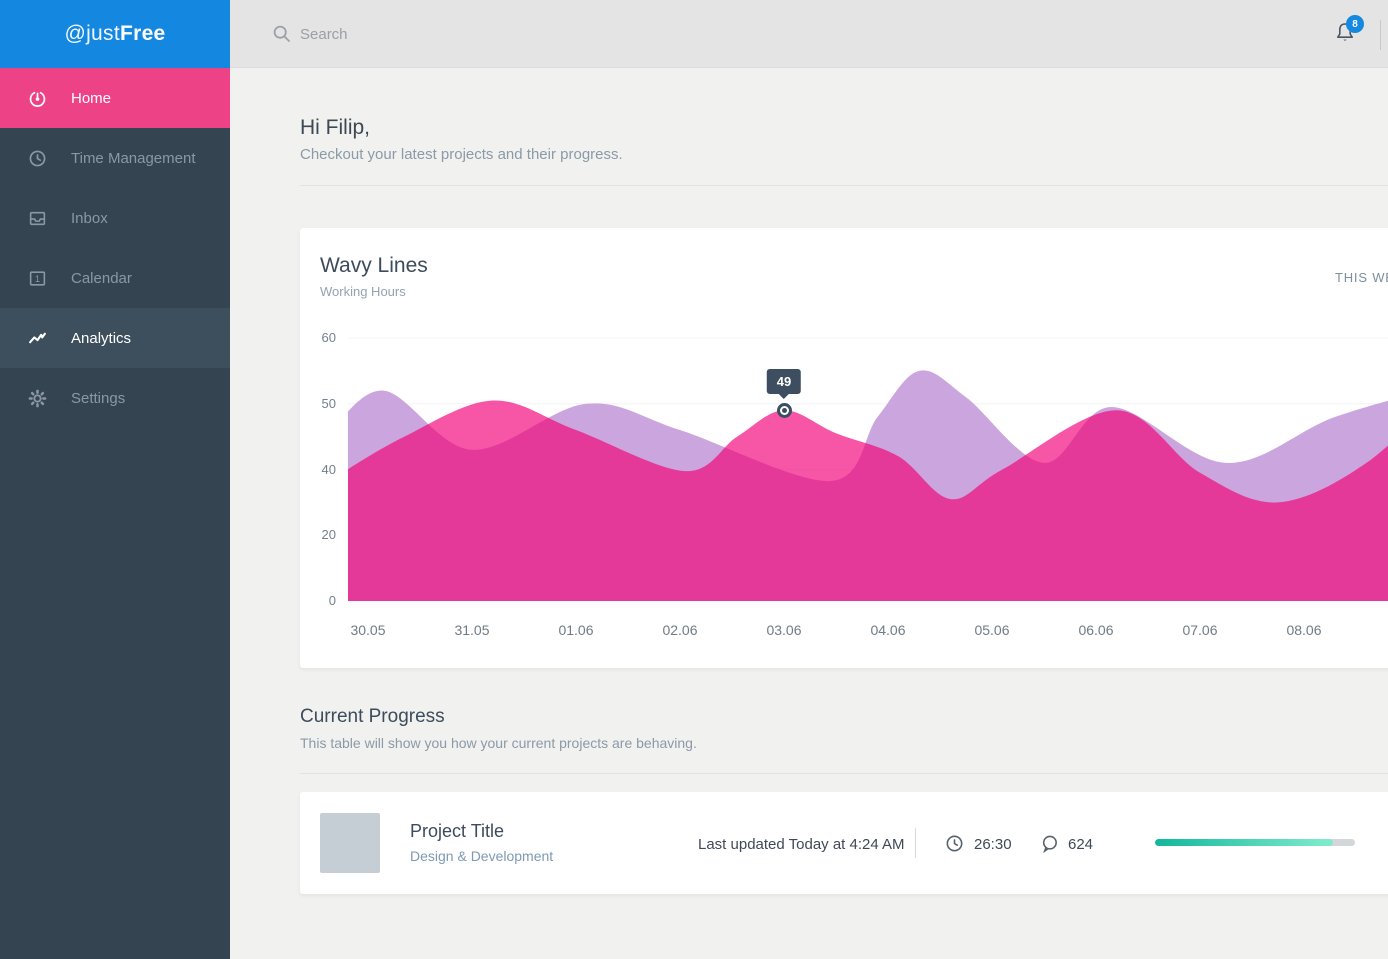  What do you see at coordinates (350, 843) in the screenshot?
I see `project-thumbnail` at bounding box center [350, 843].